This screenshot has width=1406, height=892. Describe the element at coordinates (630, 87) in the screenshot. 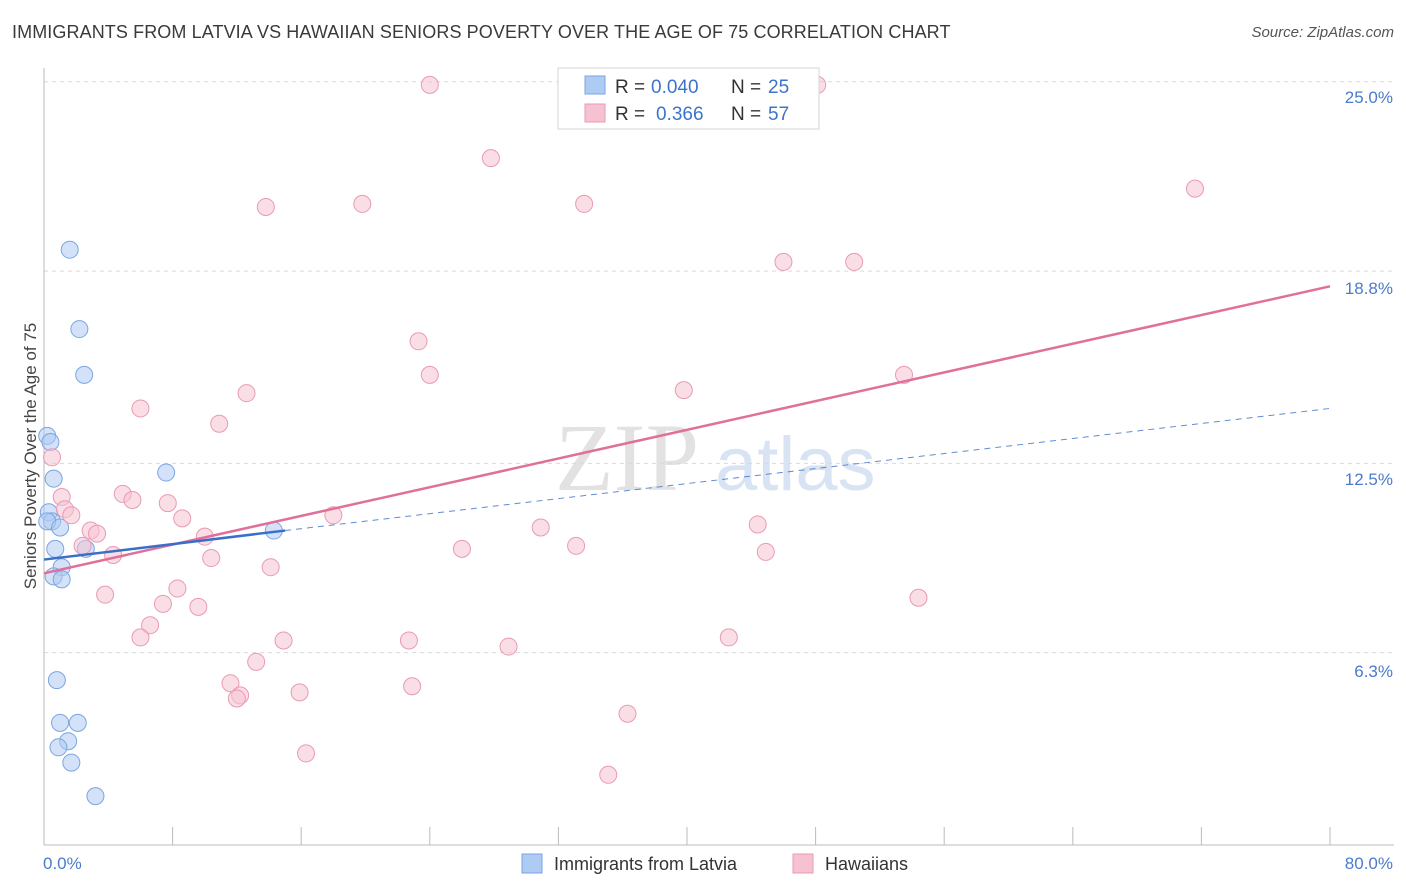

I see `legend-r-label-latvia: R =` at that location.